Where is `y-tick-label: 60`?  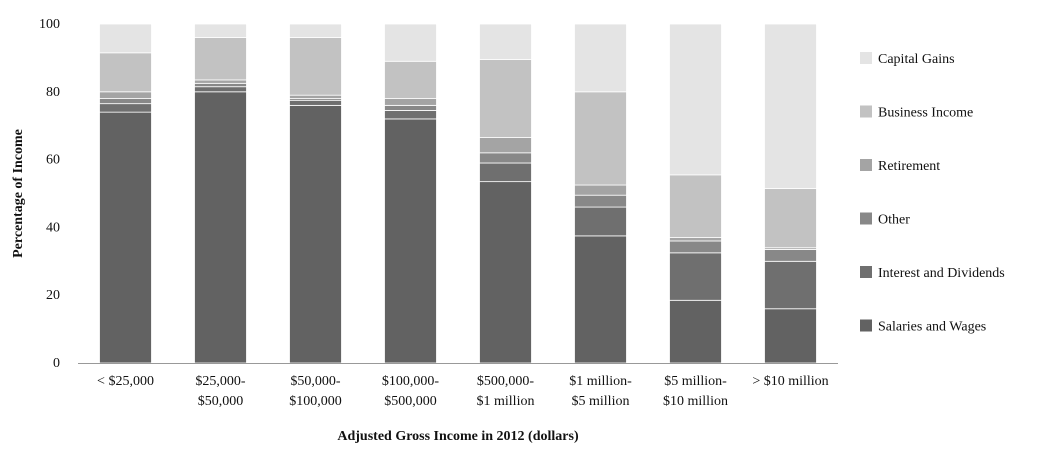 y-tick-label: 60 is located at coordinates (53, 160).